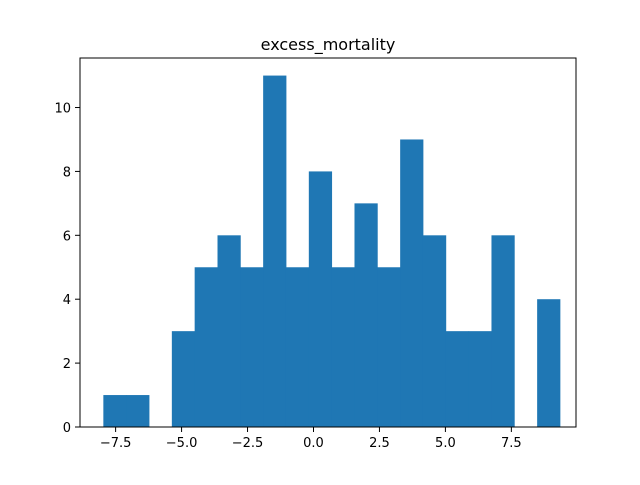  I want to click on y-tick-label: 2, so click(67, 364).